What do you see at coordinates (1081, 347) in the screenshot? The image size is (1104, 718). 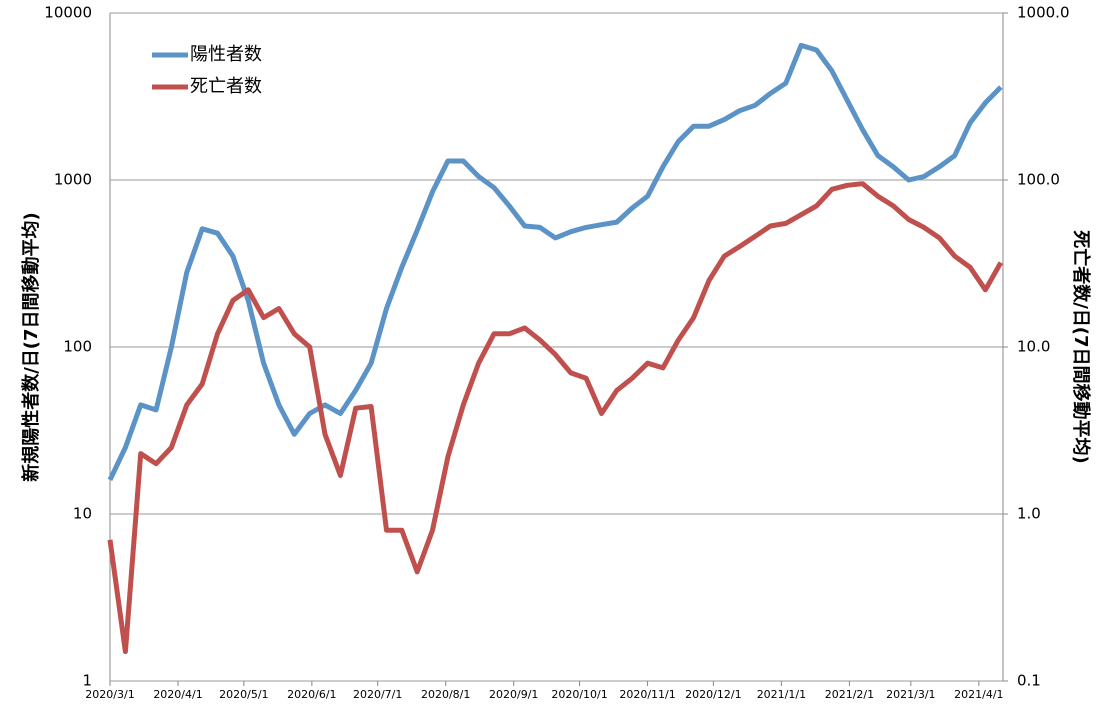 I see `y2-axis-label: 死亡者数/日(7日間移動平均)` at bounding box center [1081, 347].